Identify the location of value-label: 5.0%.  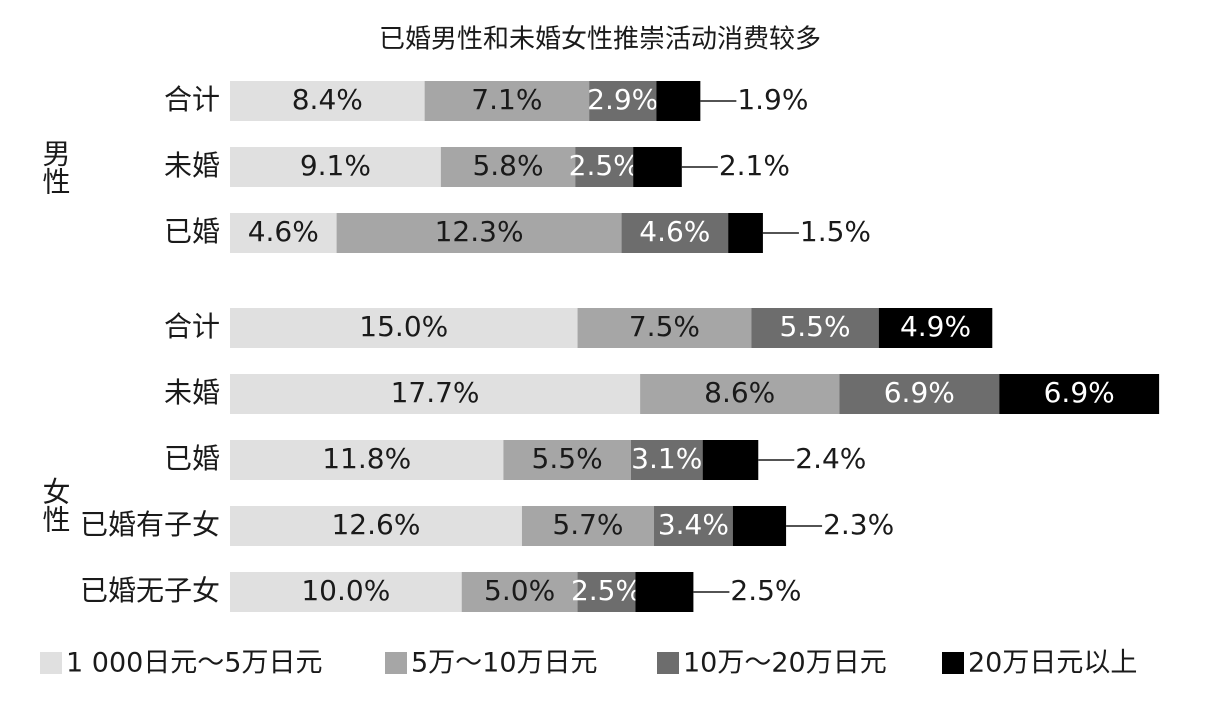
(519, 590).